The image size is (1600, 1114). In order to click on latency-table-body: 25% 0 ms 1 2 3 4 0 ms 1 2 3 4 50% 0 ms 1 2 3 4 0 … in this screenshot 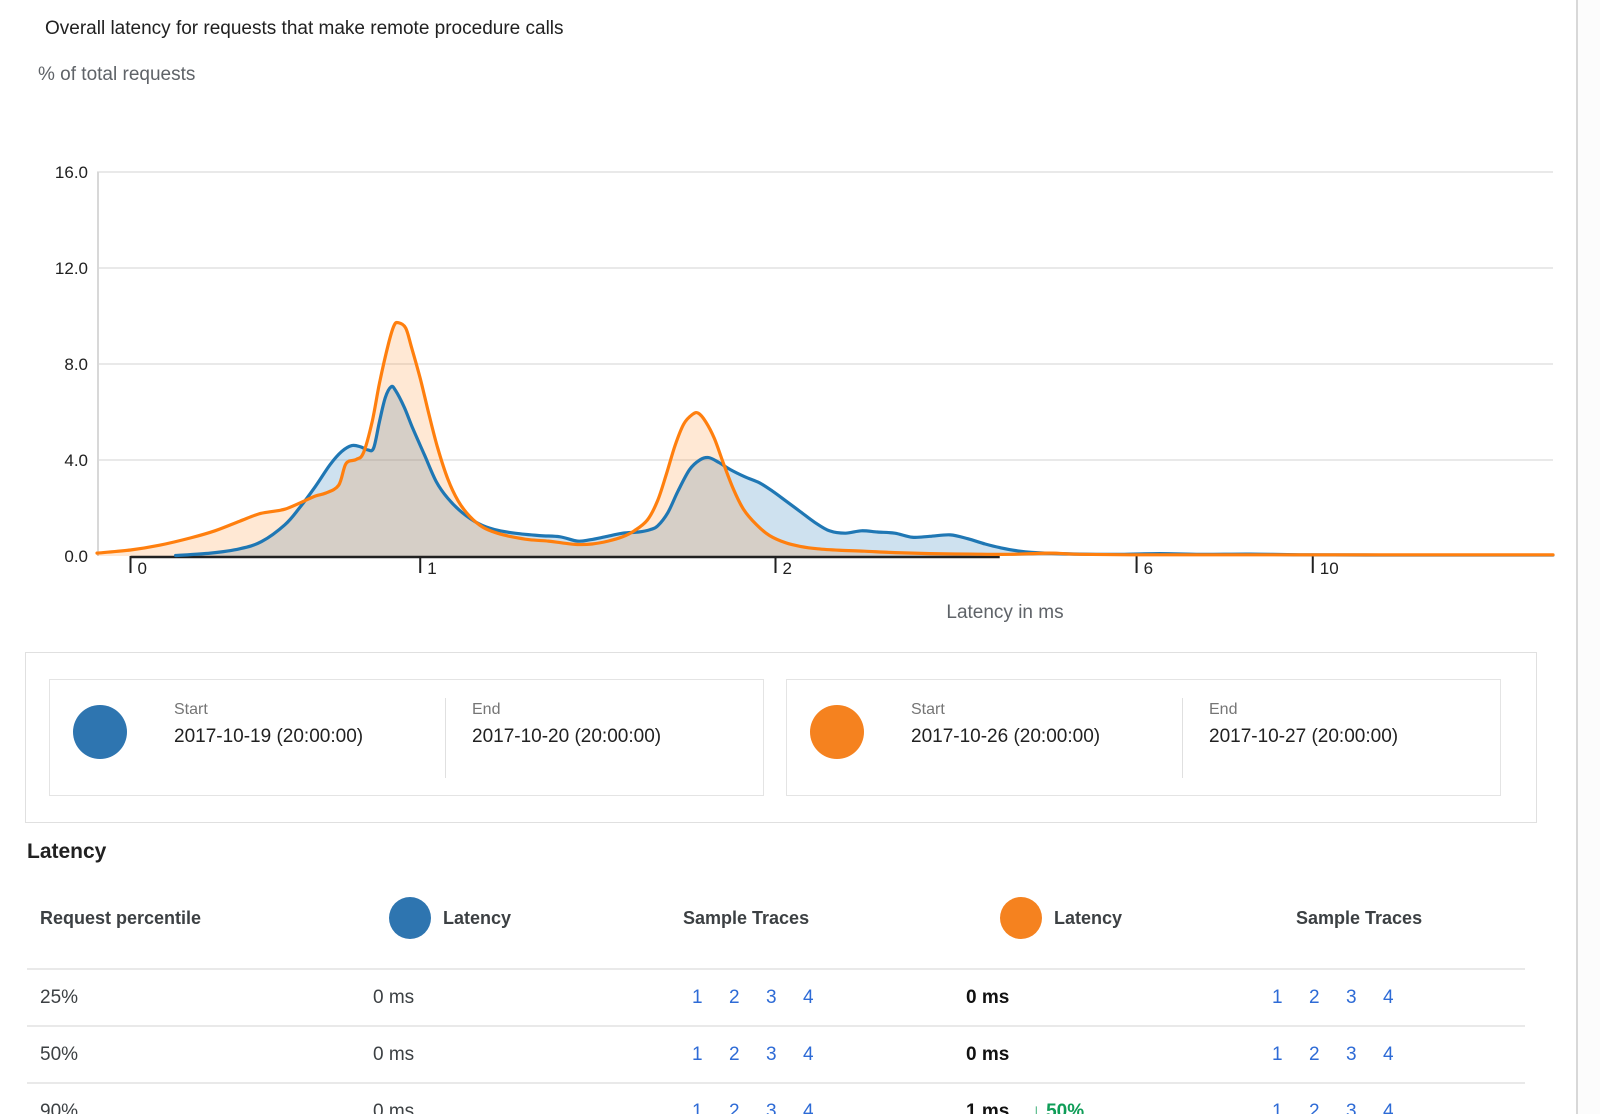, I will do `click(776, 1041)`.